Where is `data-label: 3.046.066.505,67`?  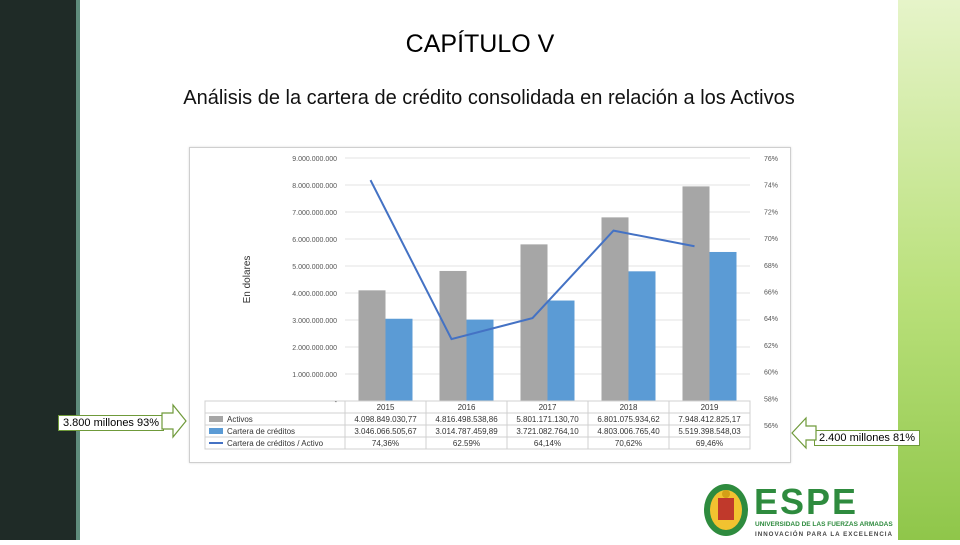 data-label: 3.046.066.505,67 is located at coordinates (385, 431).